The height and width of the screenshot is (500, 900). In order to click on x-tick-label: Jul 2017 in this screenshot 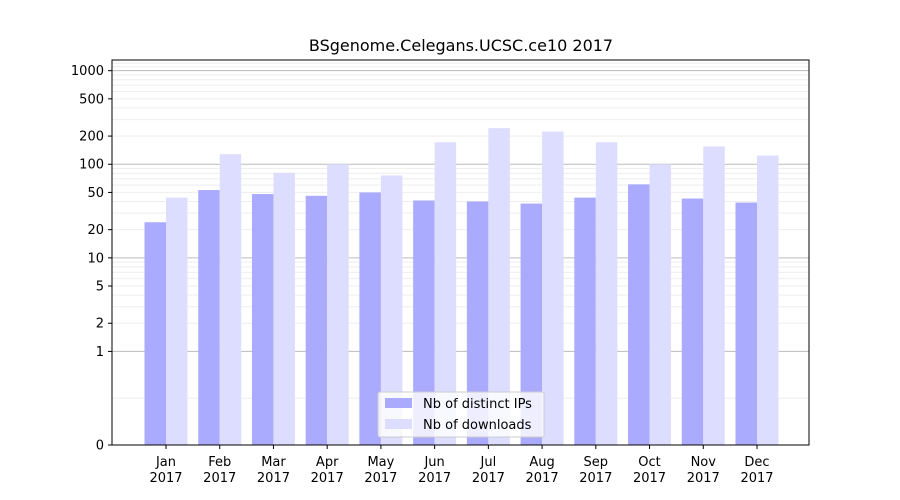, I will do `click(488, 470)`.